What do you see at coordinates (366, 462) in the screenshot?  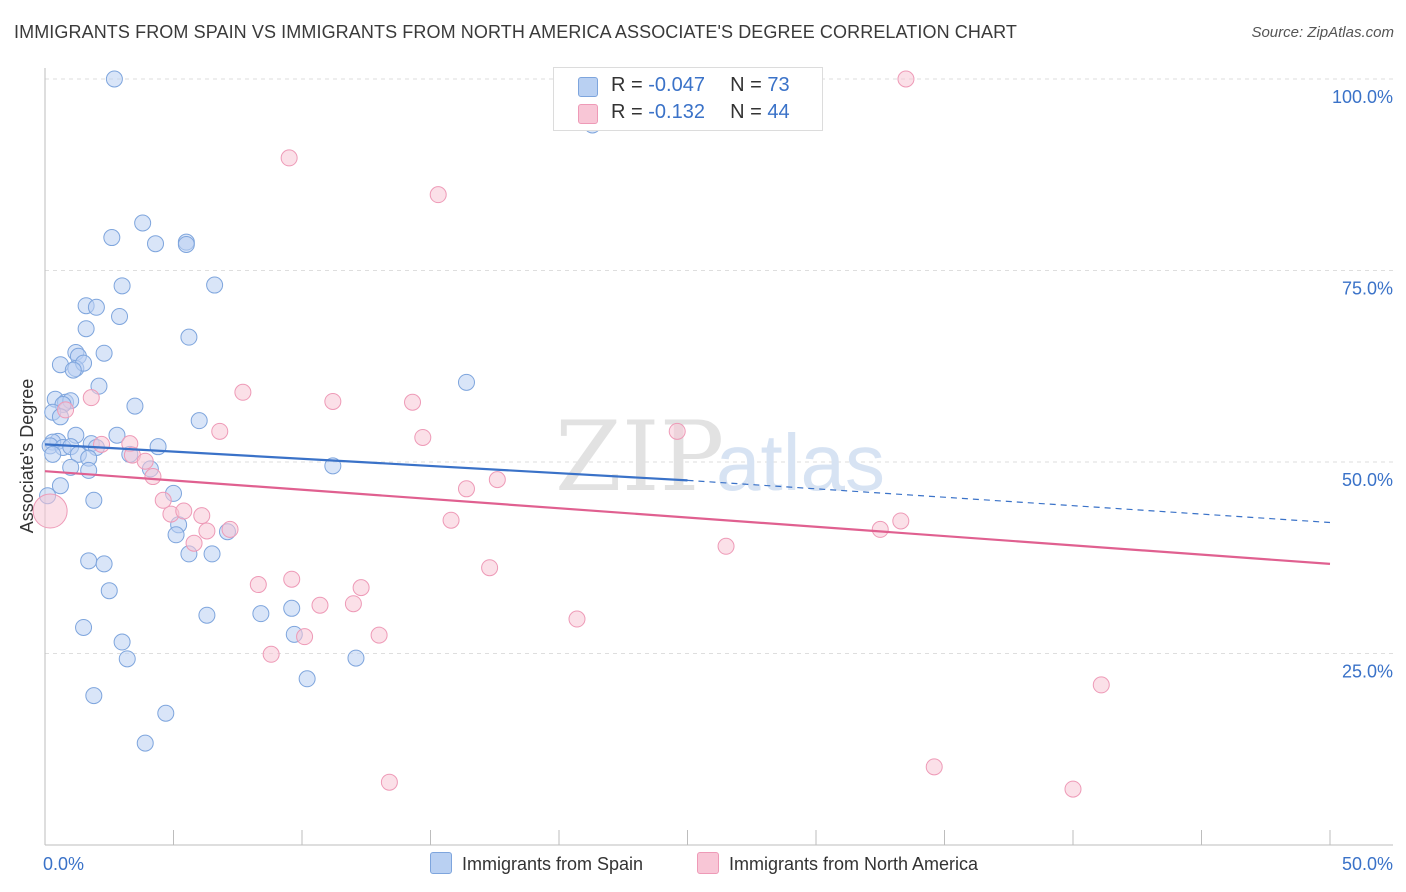 I see `trend-line-spain` at bounding box center [366, 462].